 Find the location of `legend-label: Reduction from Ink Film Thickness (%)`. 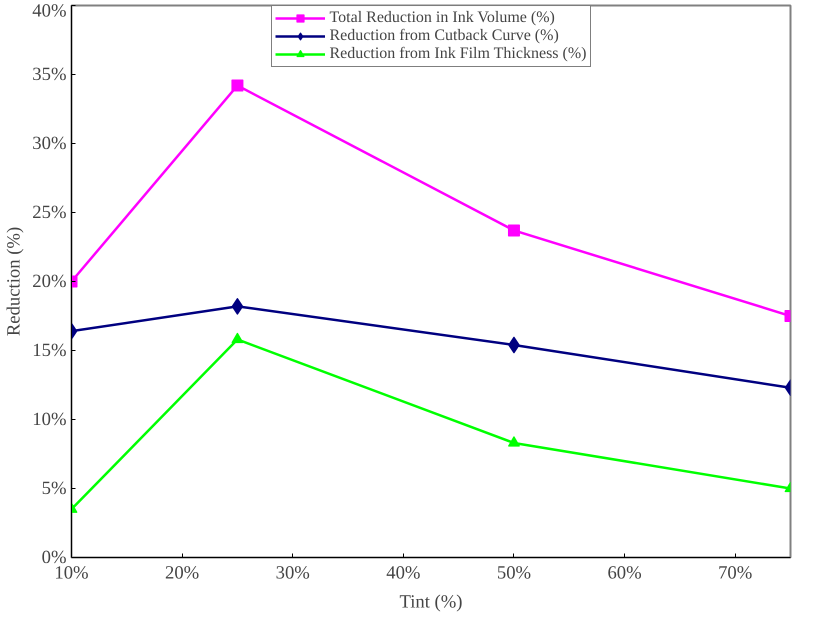

legend-label: Reduction from Ink Film Thickness (%) is located at coordinates (458, 54).